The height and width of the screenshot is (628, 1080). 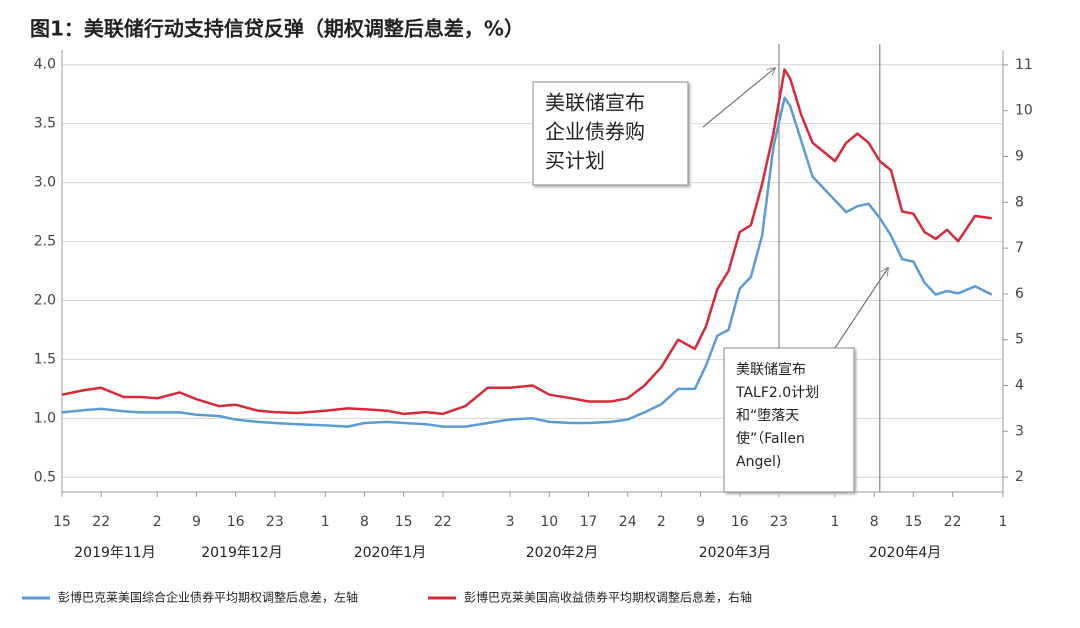 What do you see at coordinates (1019, 431) in the screenshot?
I see `y2-tick-label: 3` at bounding box center [1019, 431].